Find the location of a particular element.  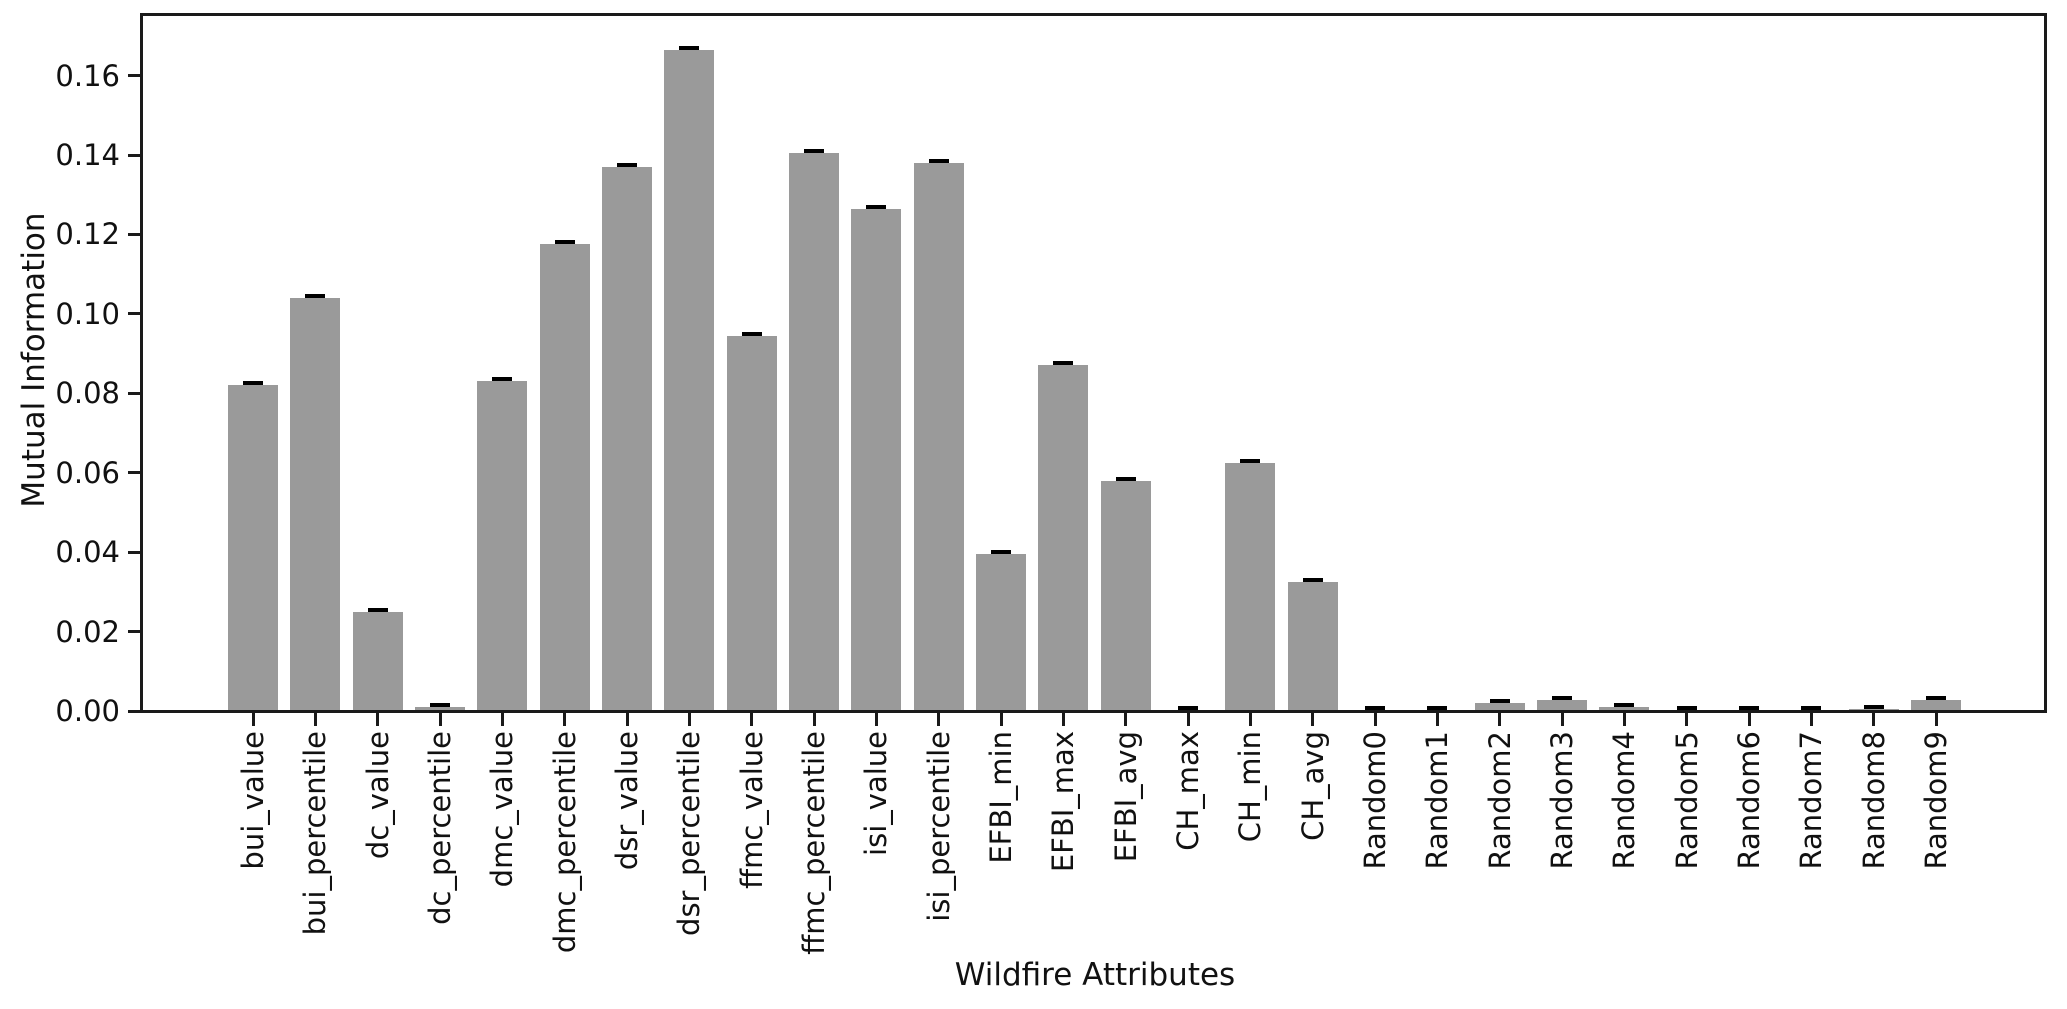

y-tick-label-0.08: 0.08 is located at coordinates (87, 393).